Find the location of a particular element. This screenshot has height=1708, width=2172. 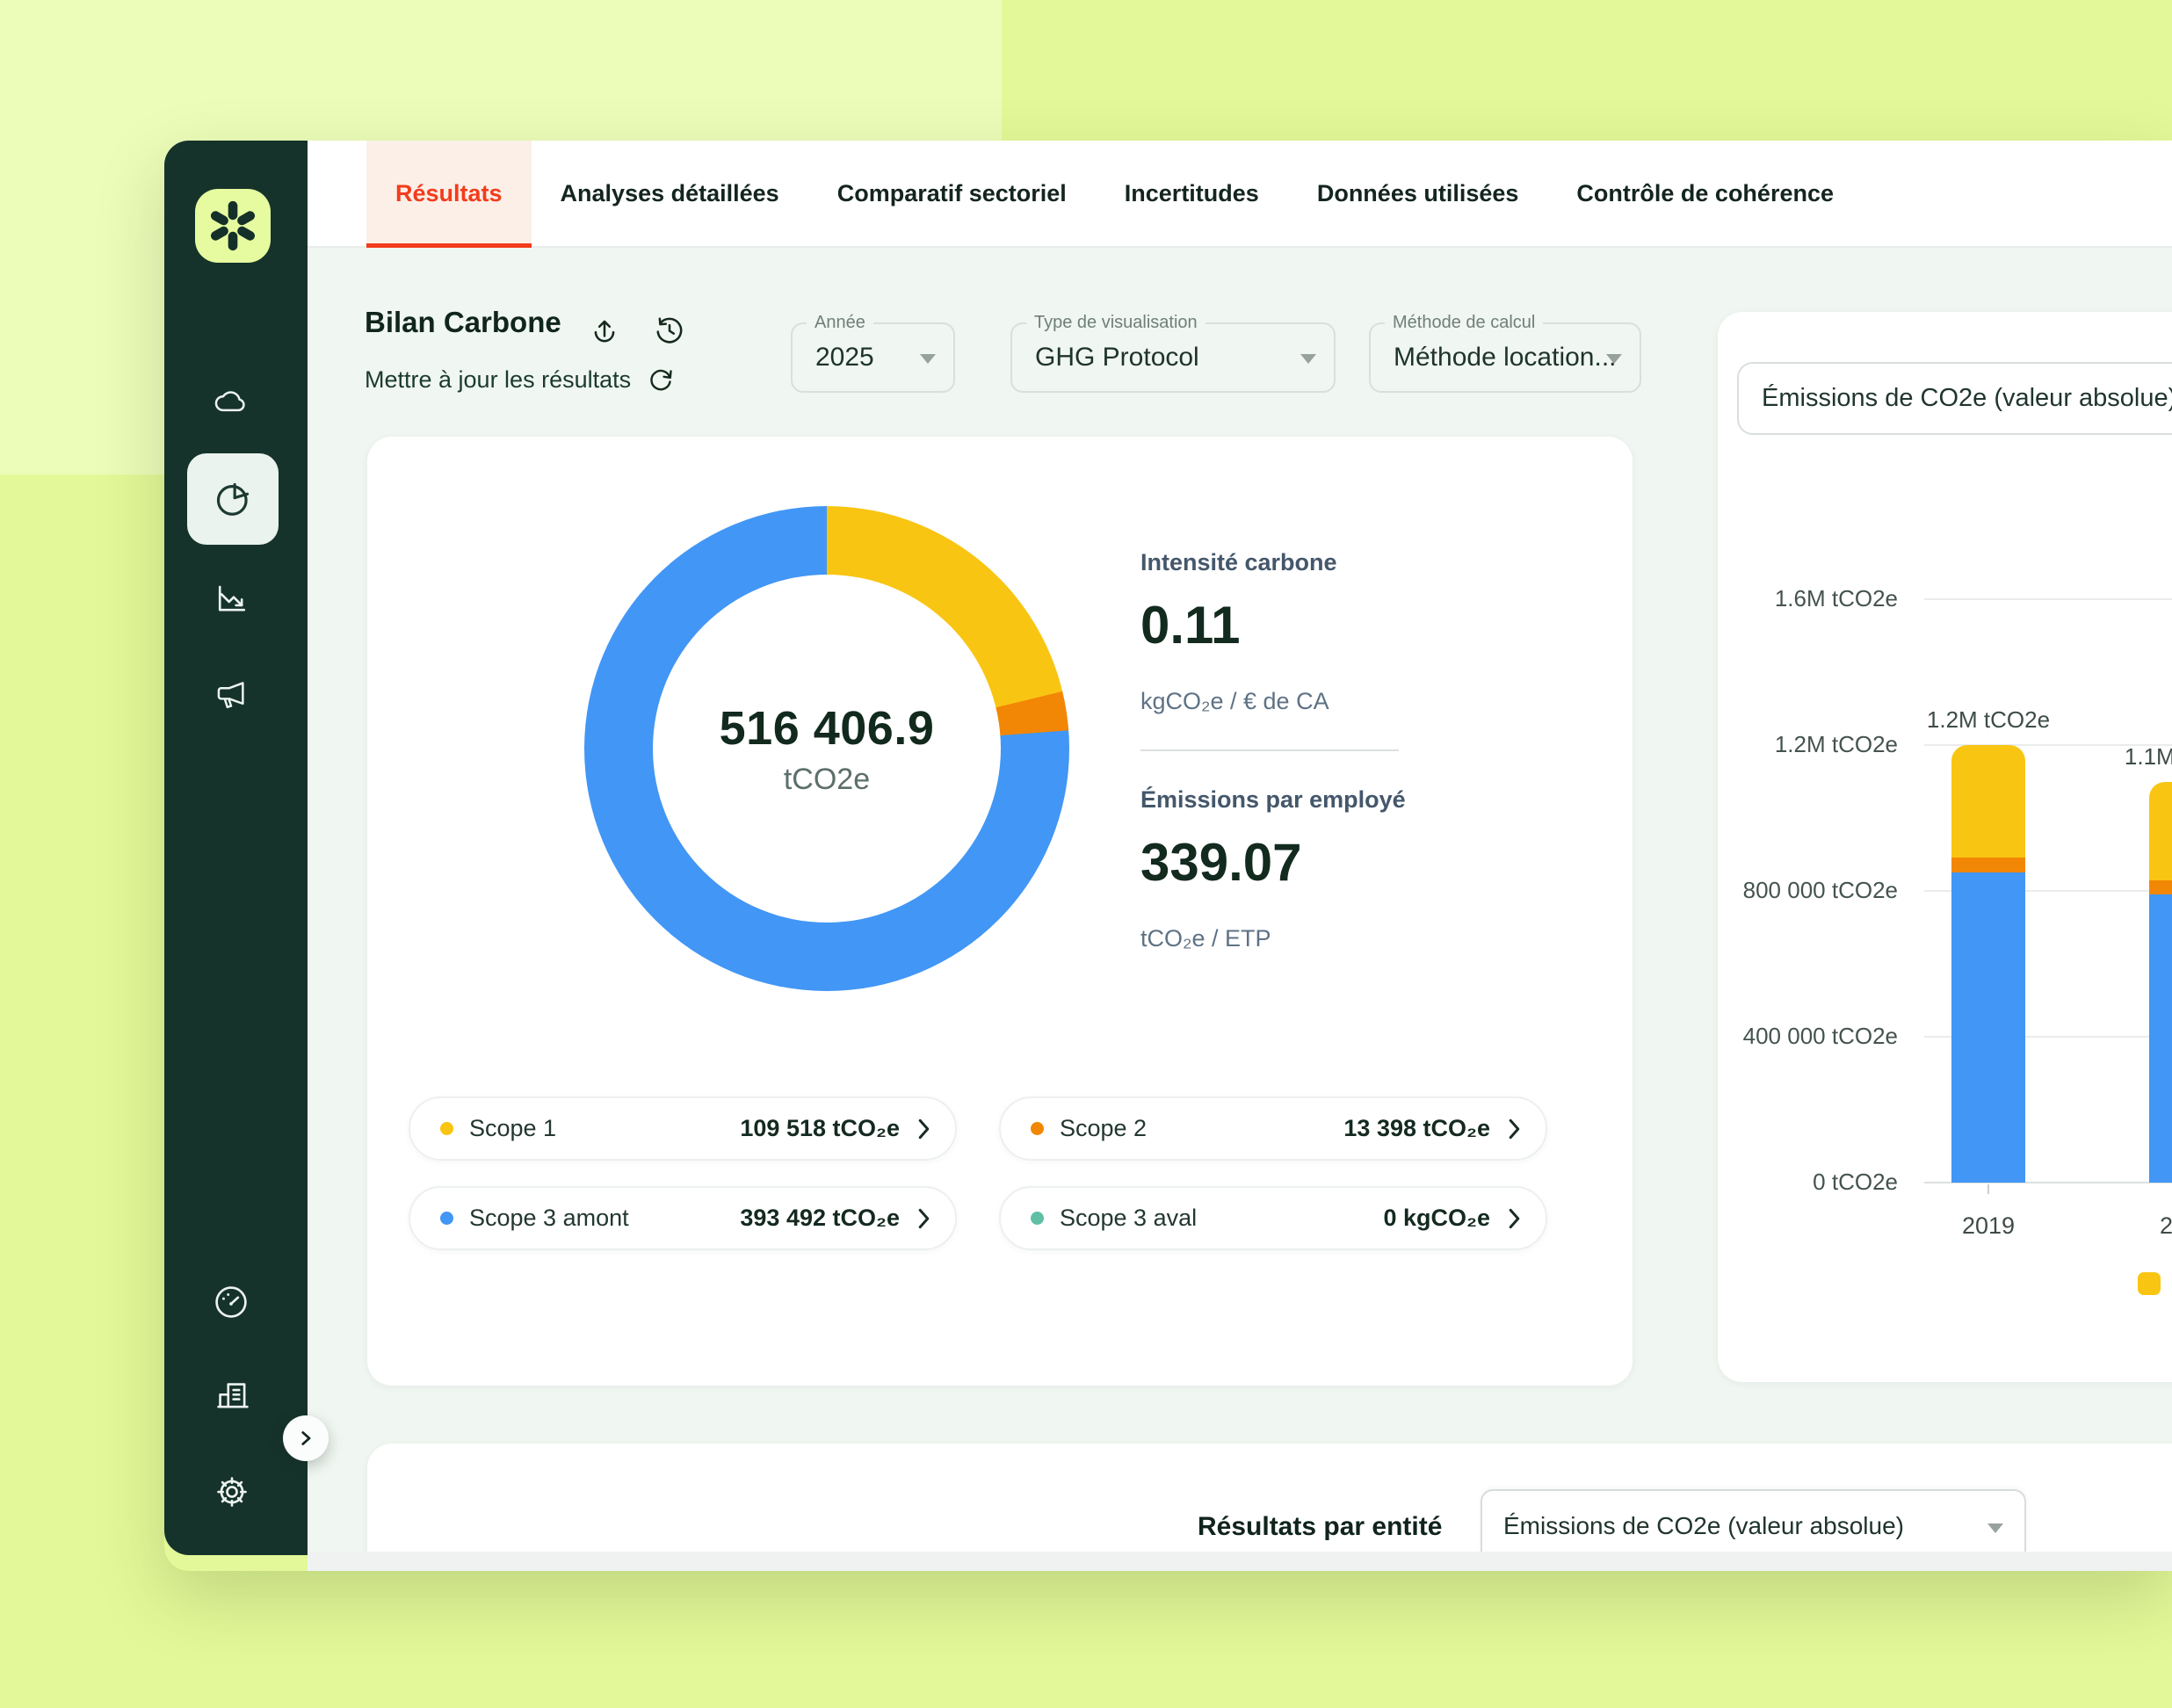

update-results-label: Mettre à jour les résultats is located at coordinates (498, 379).